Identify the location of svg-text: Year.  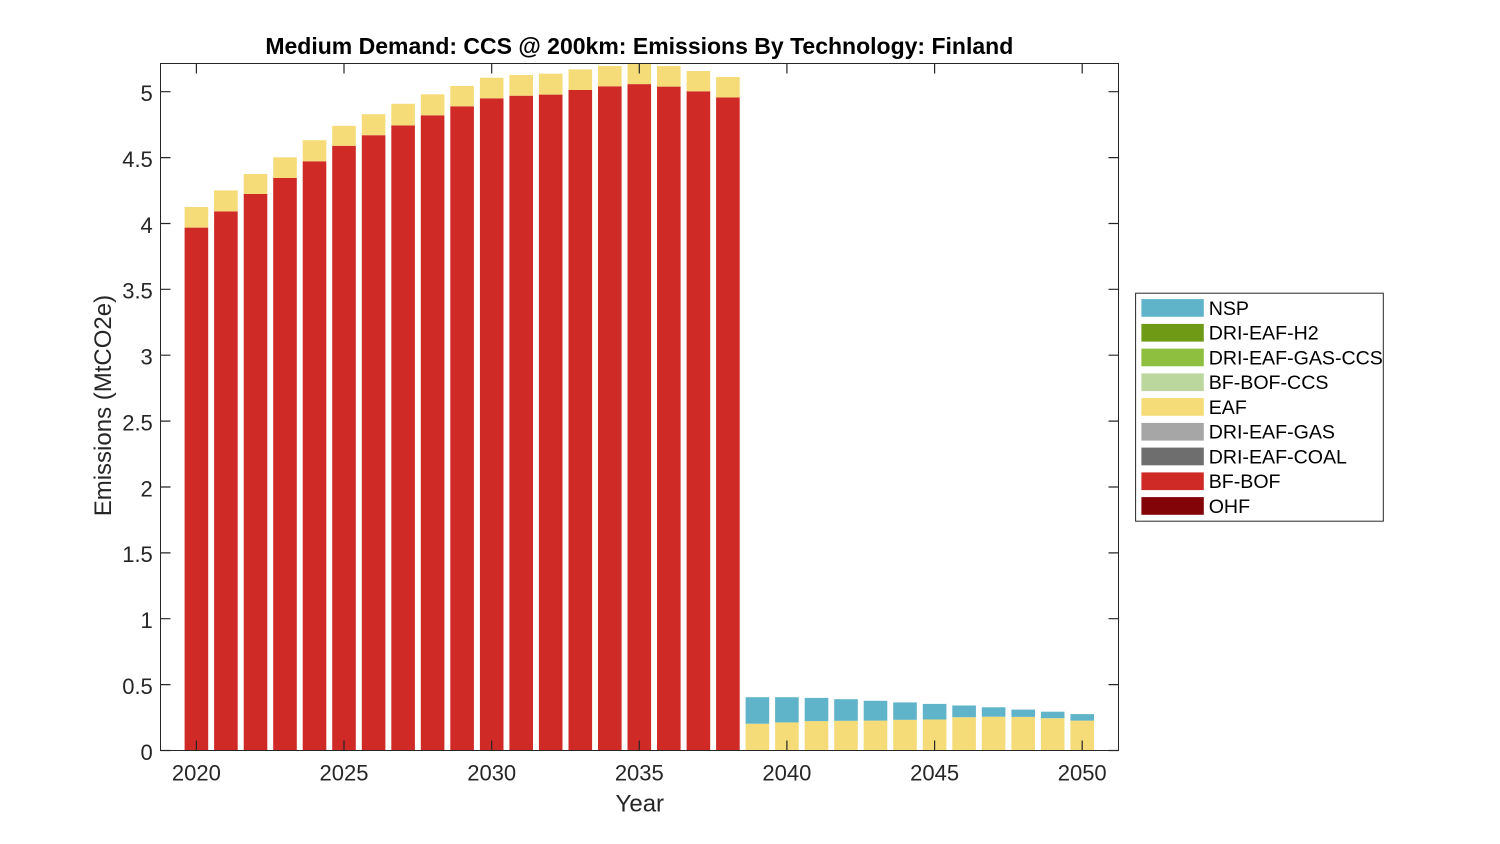
(640, 803).